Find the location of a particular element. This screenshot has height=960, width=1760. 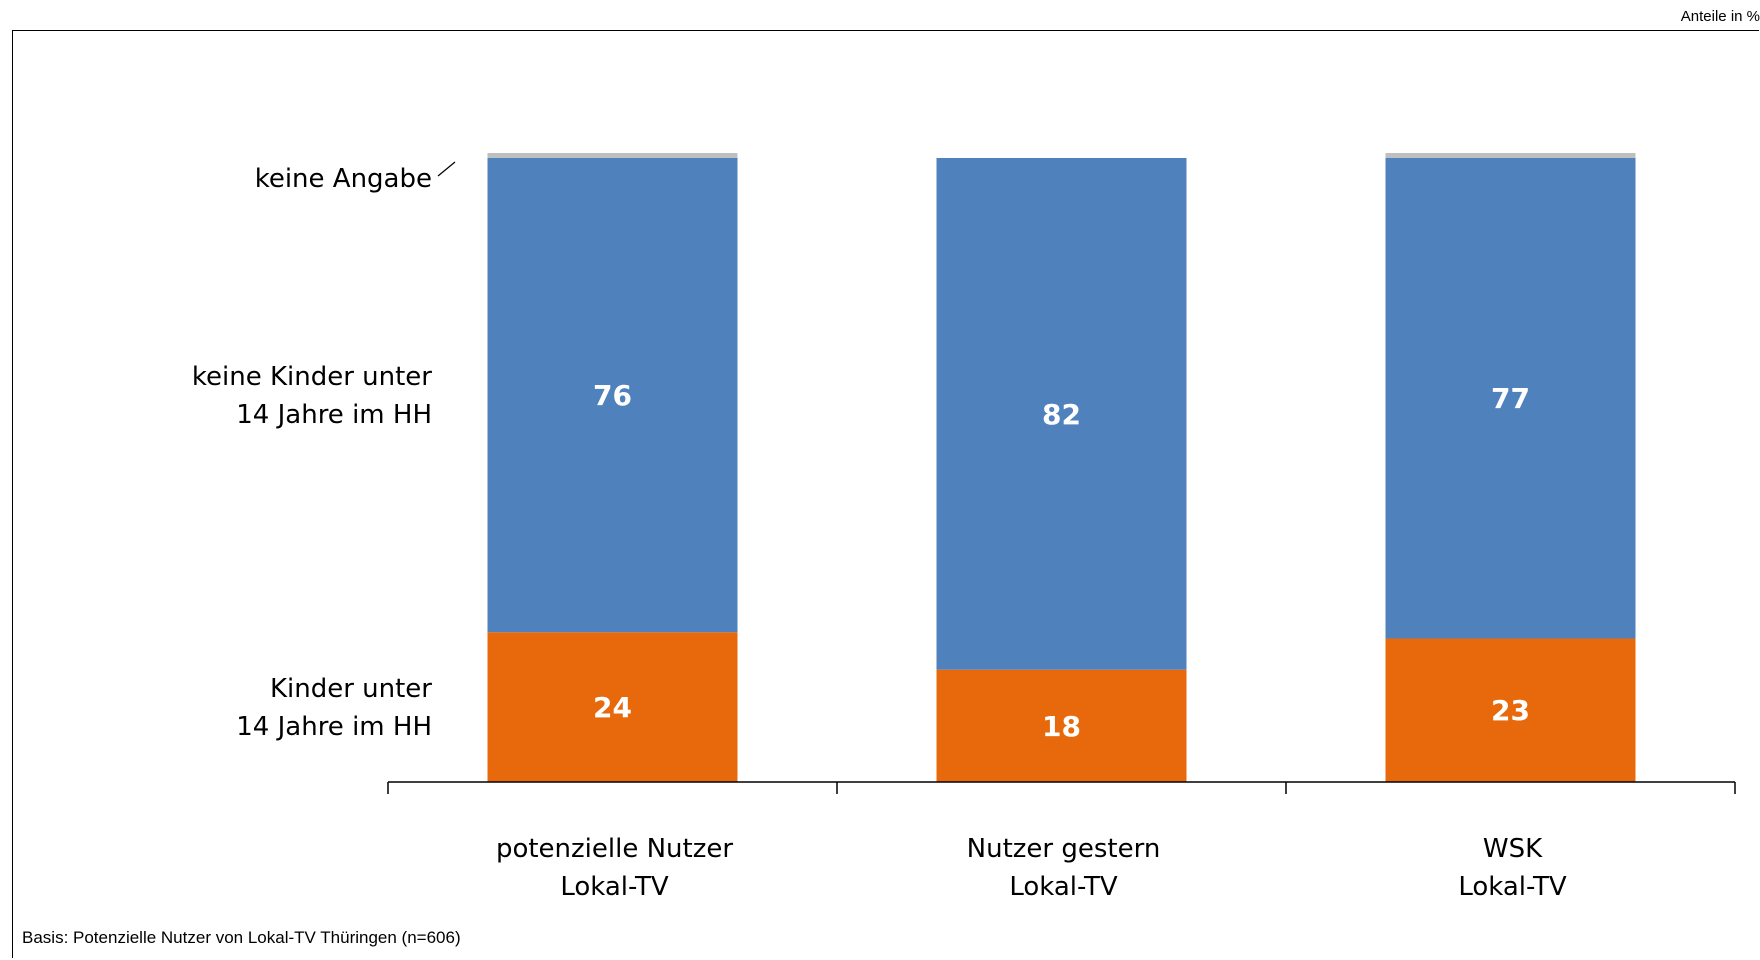

data-label-1-2: 76 is located at coordinates (612, 395).